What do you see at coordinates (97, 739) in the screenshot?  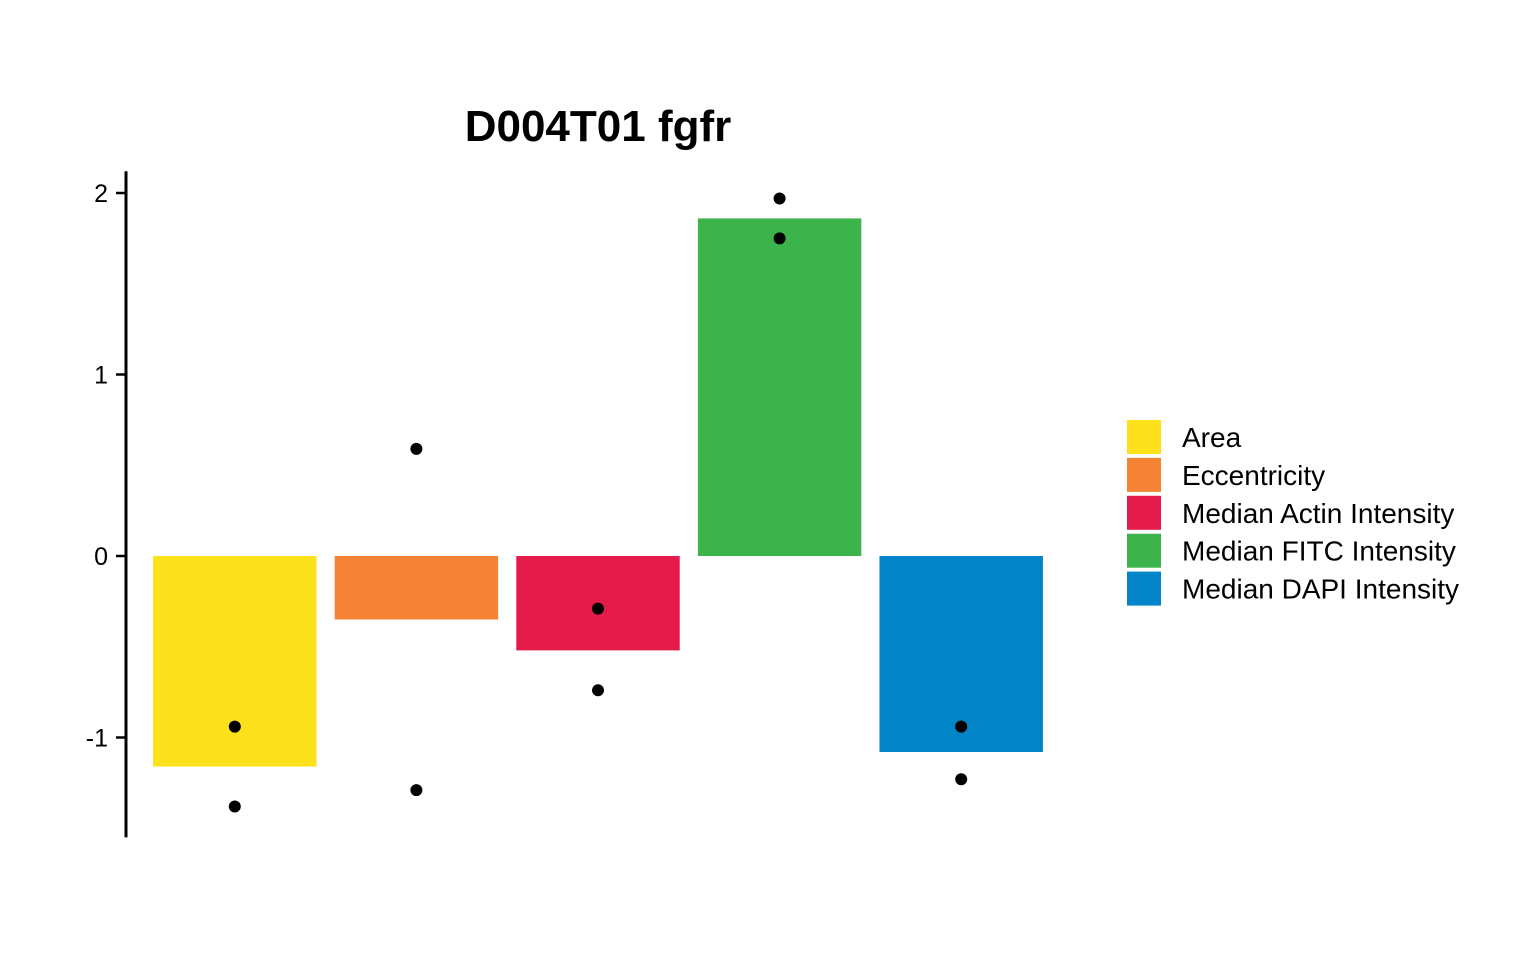 I see `y-tick-label: -1` at bounding box center [97, 739].